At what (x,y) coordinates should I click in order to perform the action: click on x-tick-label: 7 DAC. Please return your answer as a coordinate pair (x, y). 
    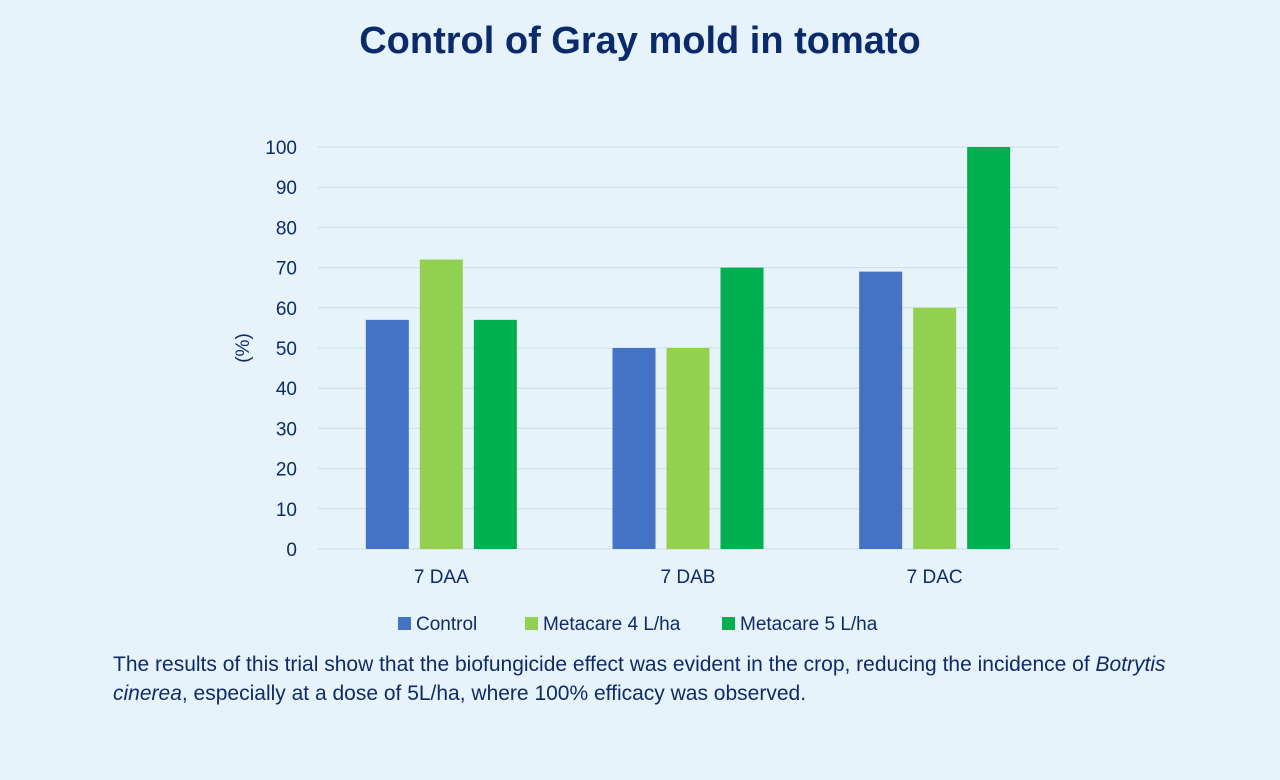
    Looking at the image, I should click on (935, 577).